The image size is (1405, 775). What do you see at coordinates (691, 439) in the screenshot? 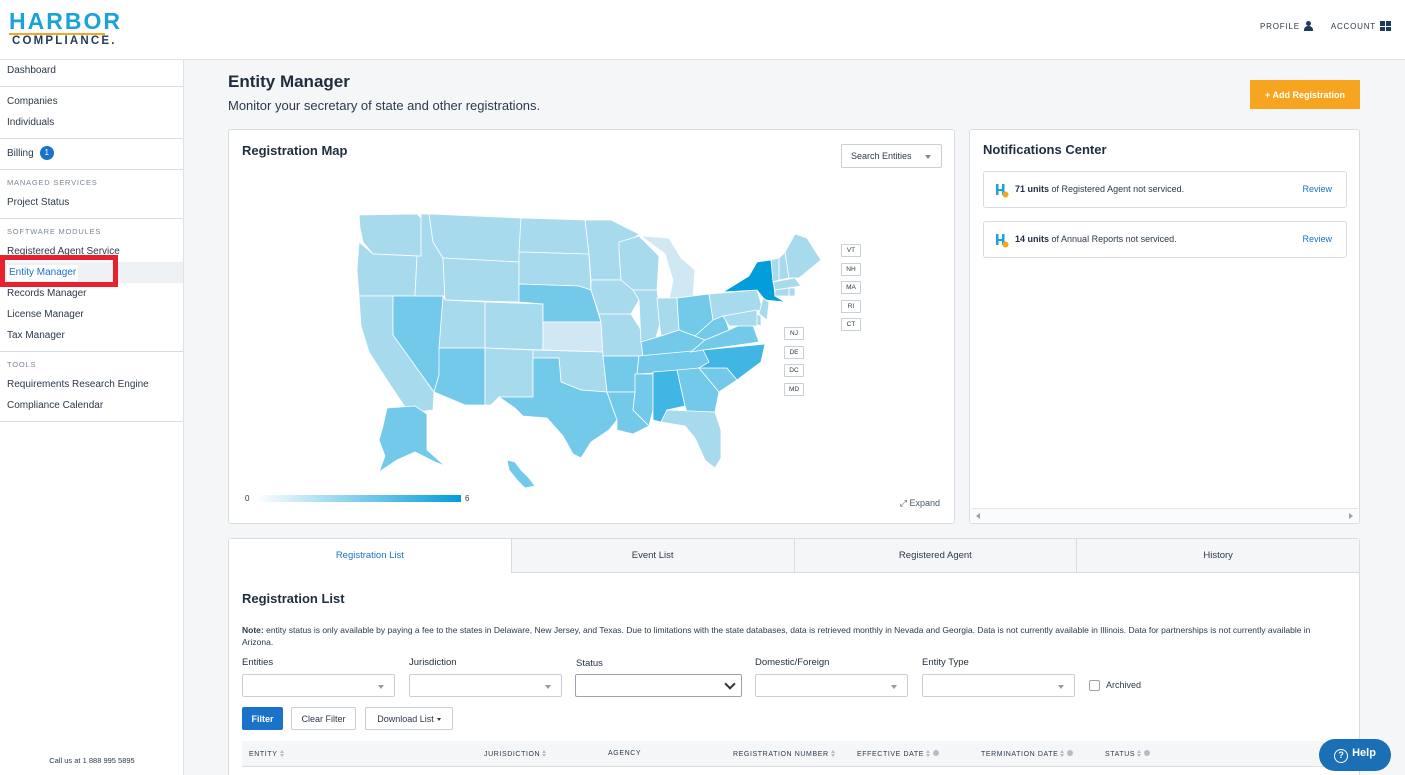
I see `state-fl` at bounding box center [691, 439].